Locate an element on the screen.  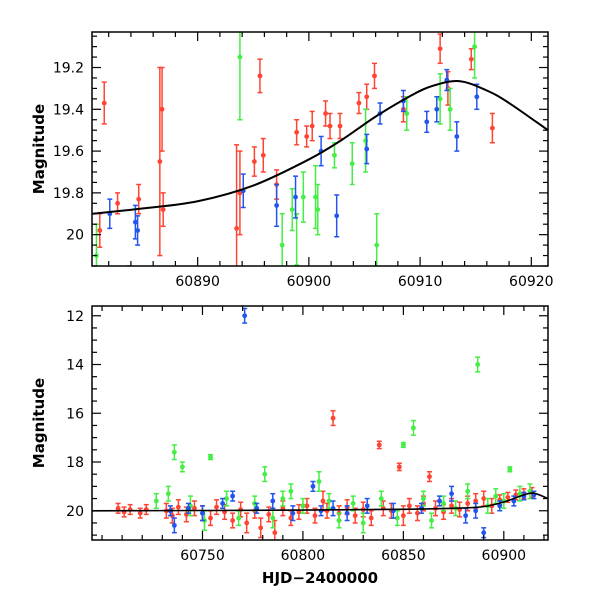
upper-y-tick-label: 19.2 is located at coordinates (68, 69).